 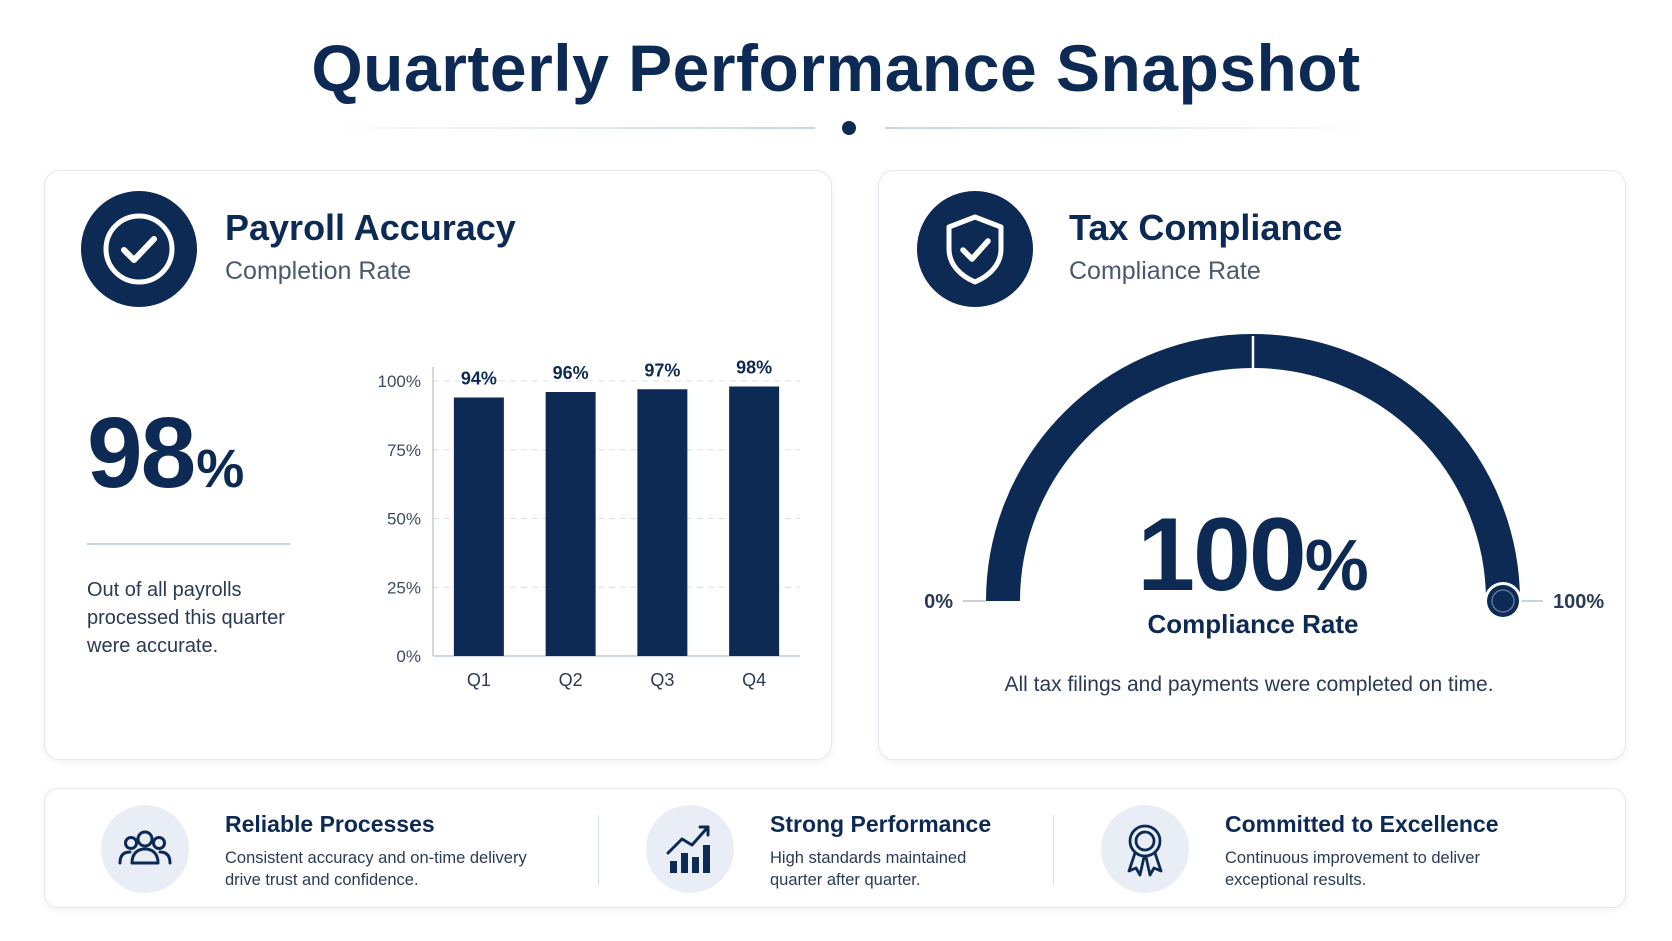 What do you see at coordinates (662, 522) in the screenshot?
I see `bar-q3` at bounding box center [662, 522].